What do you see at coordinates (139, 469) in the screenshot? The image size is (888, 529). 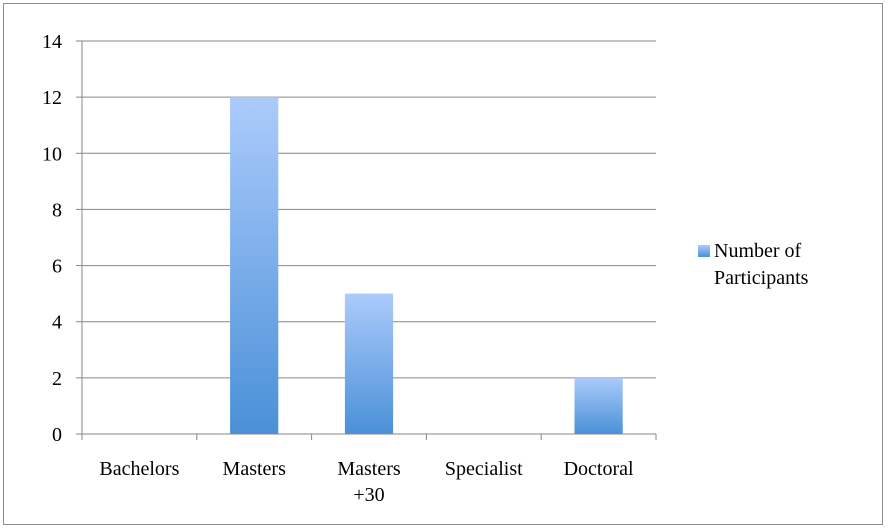 I see `x-tick-label: Bachelors` at bounding box center [139, 469].